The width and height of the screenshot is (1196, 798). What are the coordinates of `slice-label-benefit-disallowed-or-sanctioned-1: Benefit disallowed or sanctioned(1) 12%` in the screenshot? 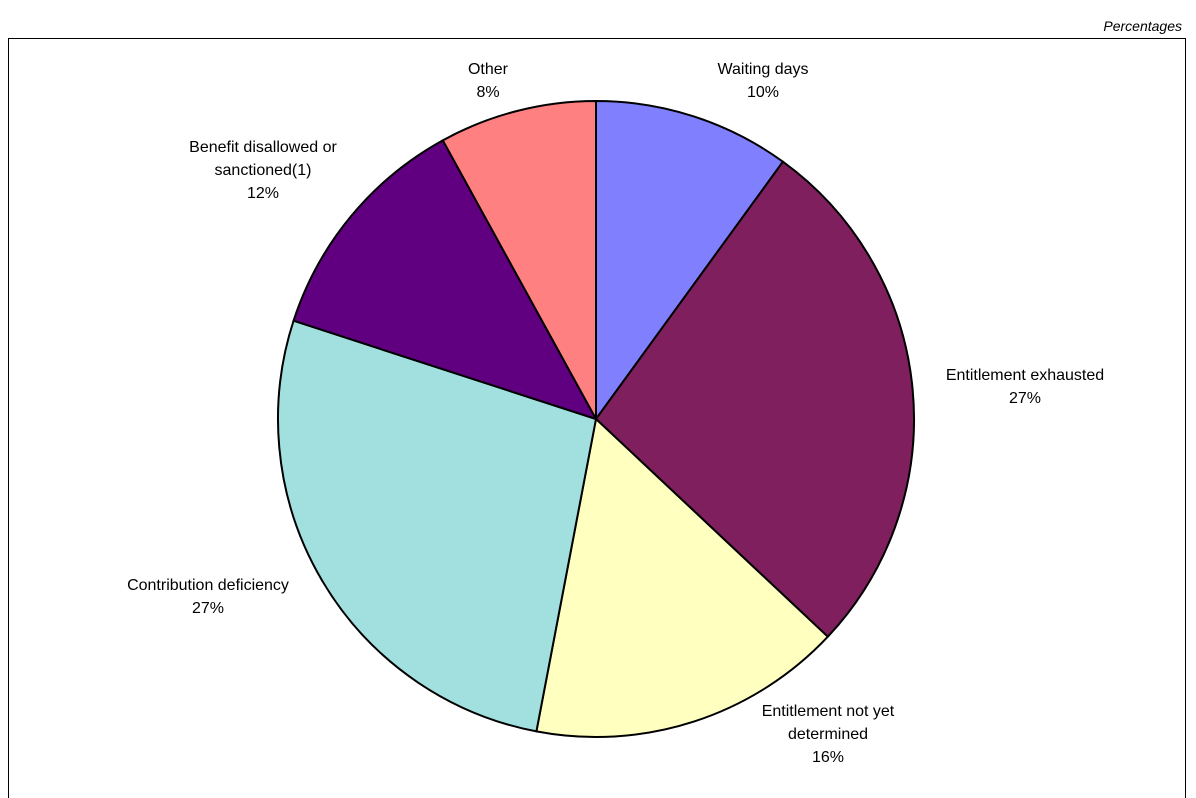 It's located at (263, 170).